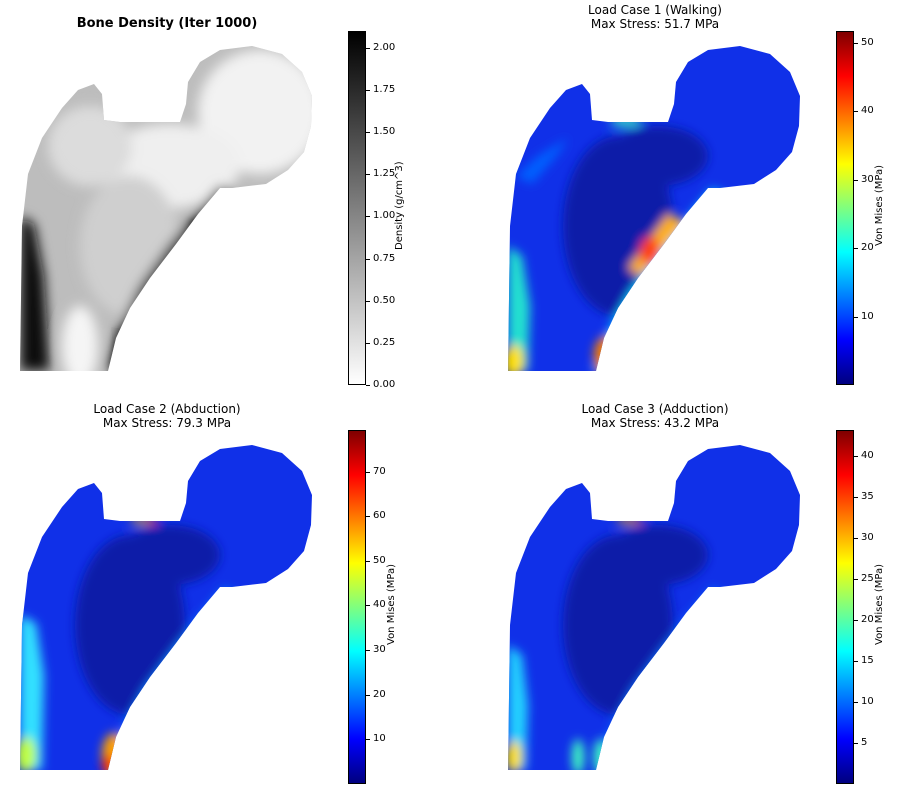  What do you see at coordinates (845, 607) in the screenshot?
I see `adduction-colorbar` at bounding box center [845, 607].